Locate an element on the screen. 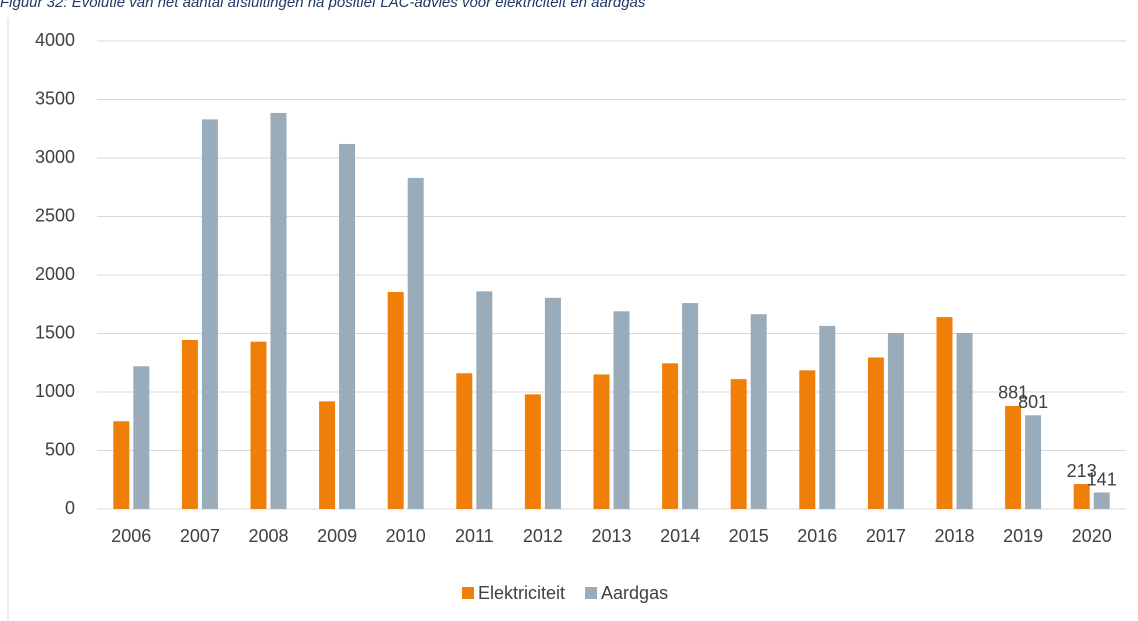  x-tick-label: 2011 is located at coordinates (474, 536).